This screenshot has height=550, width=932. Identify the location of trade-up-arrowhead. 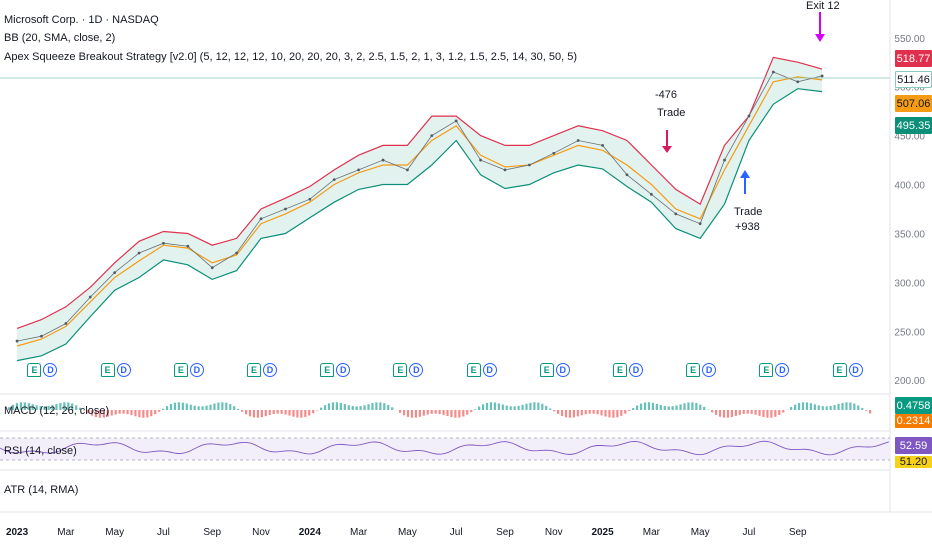
(745, 174).